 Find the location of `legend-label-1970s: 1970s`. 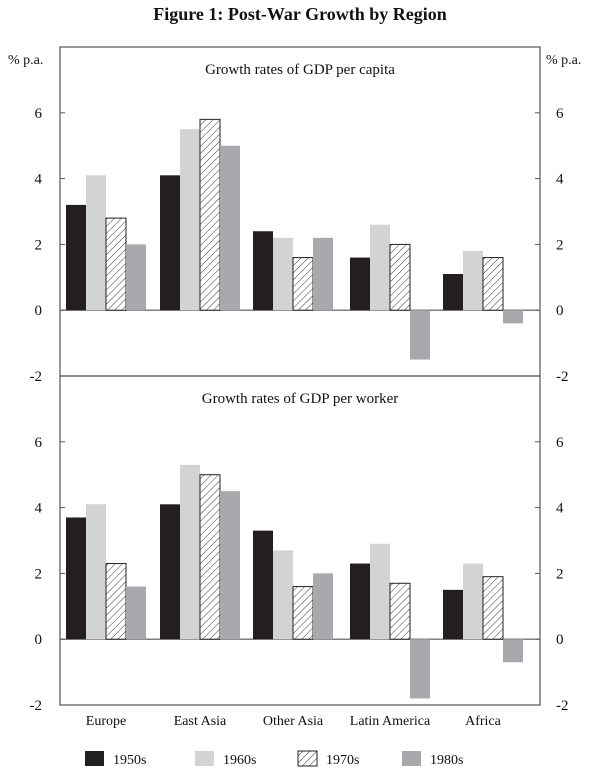

legend-label-1970s: 1970s is located at coordinates (342, 760).